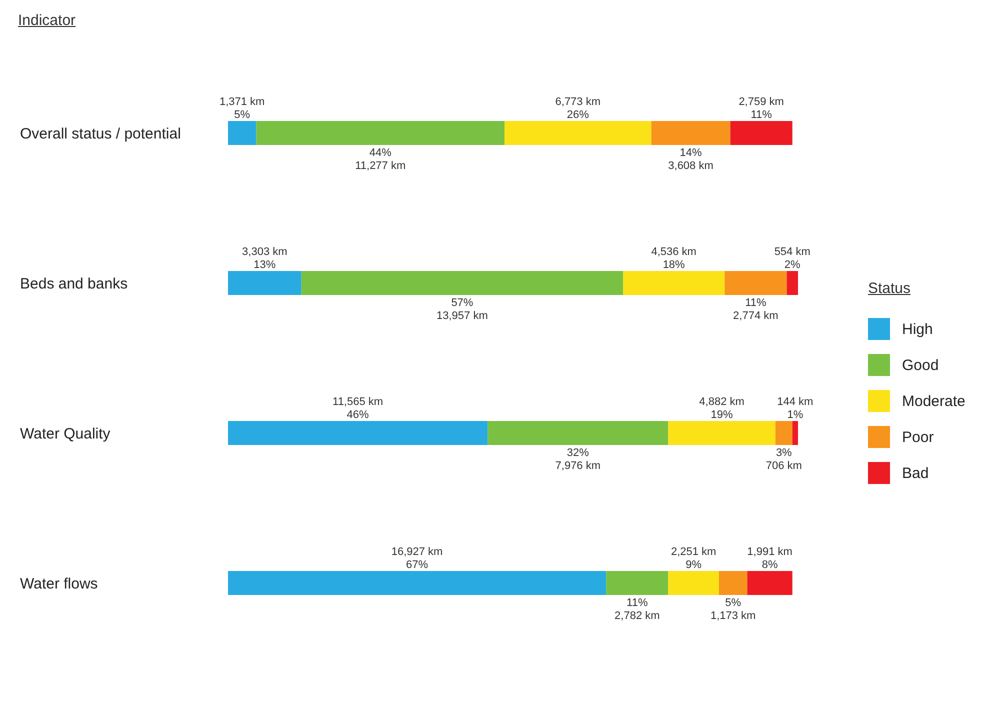  Describe the element at coordinates (462, 303) in the screenshot. I see `data-label: 57%` at that location.